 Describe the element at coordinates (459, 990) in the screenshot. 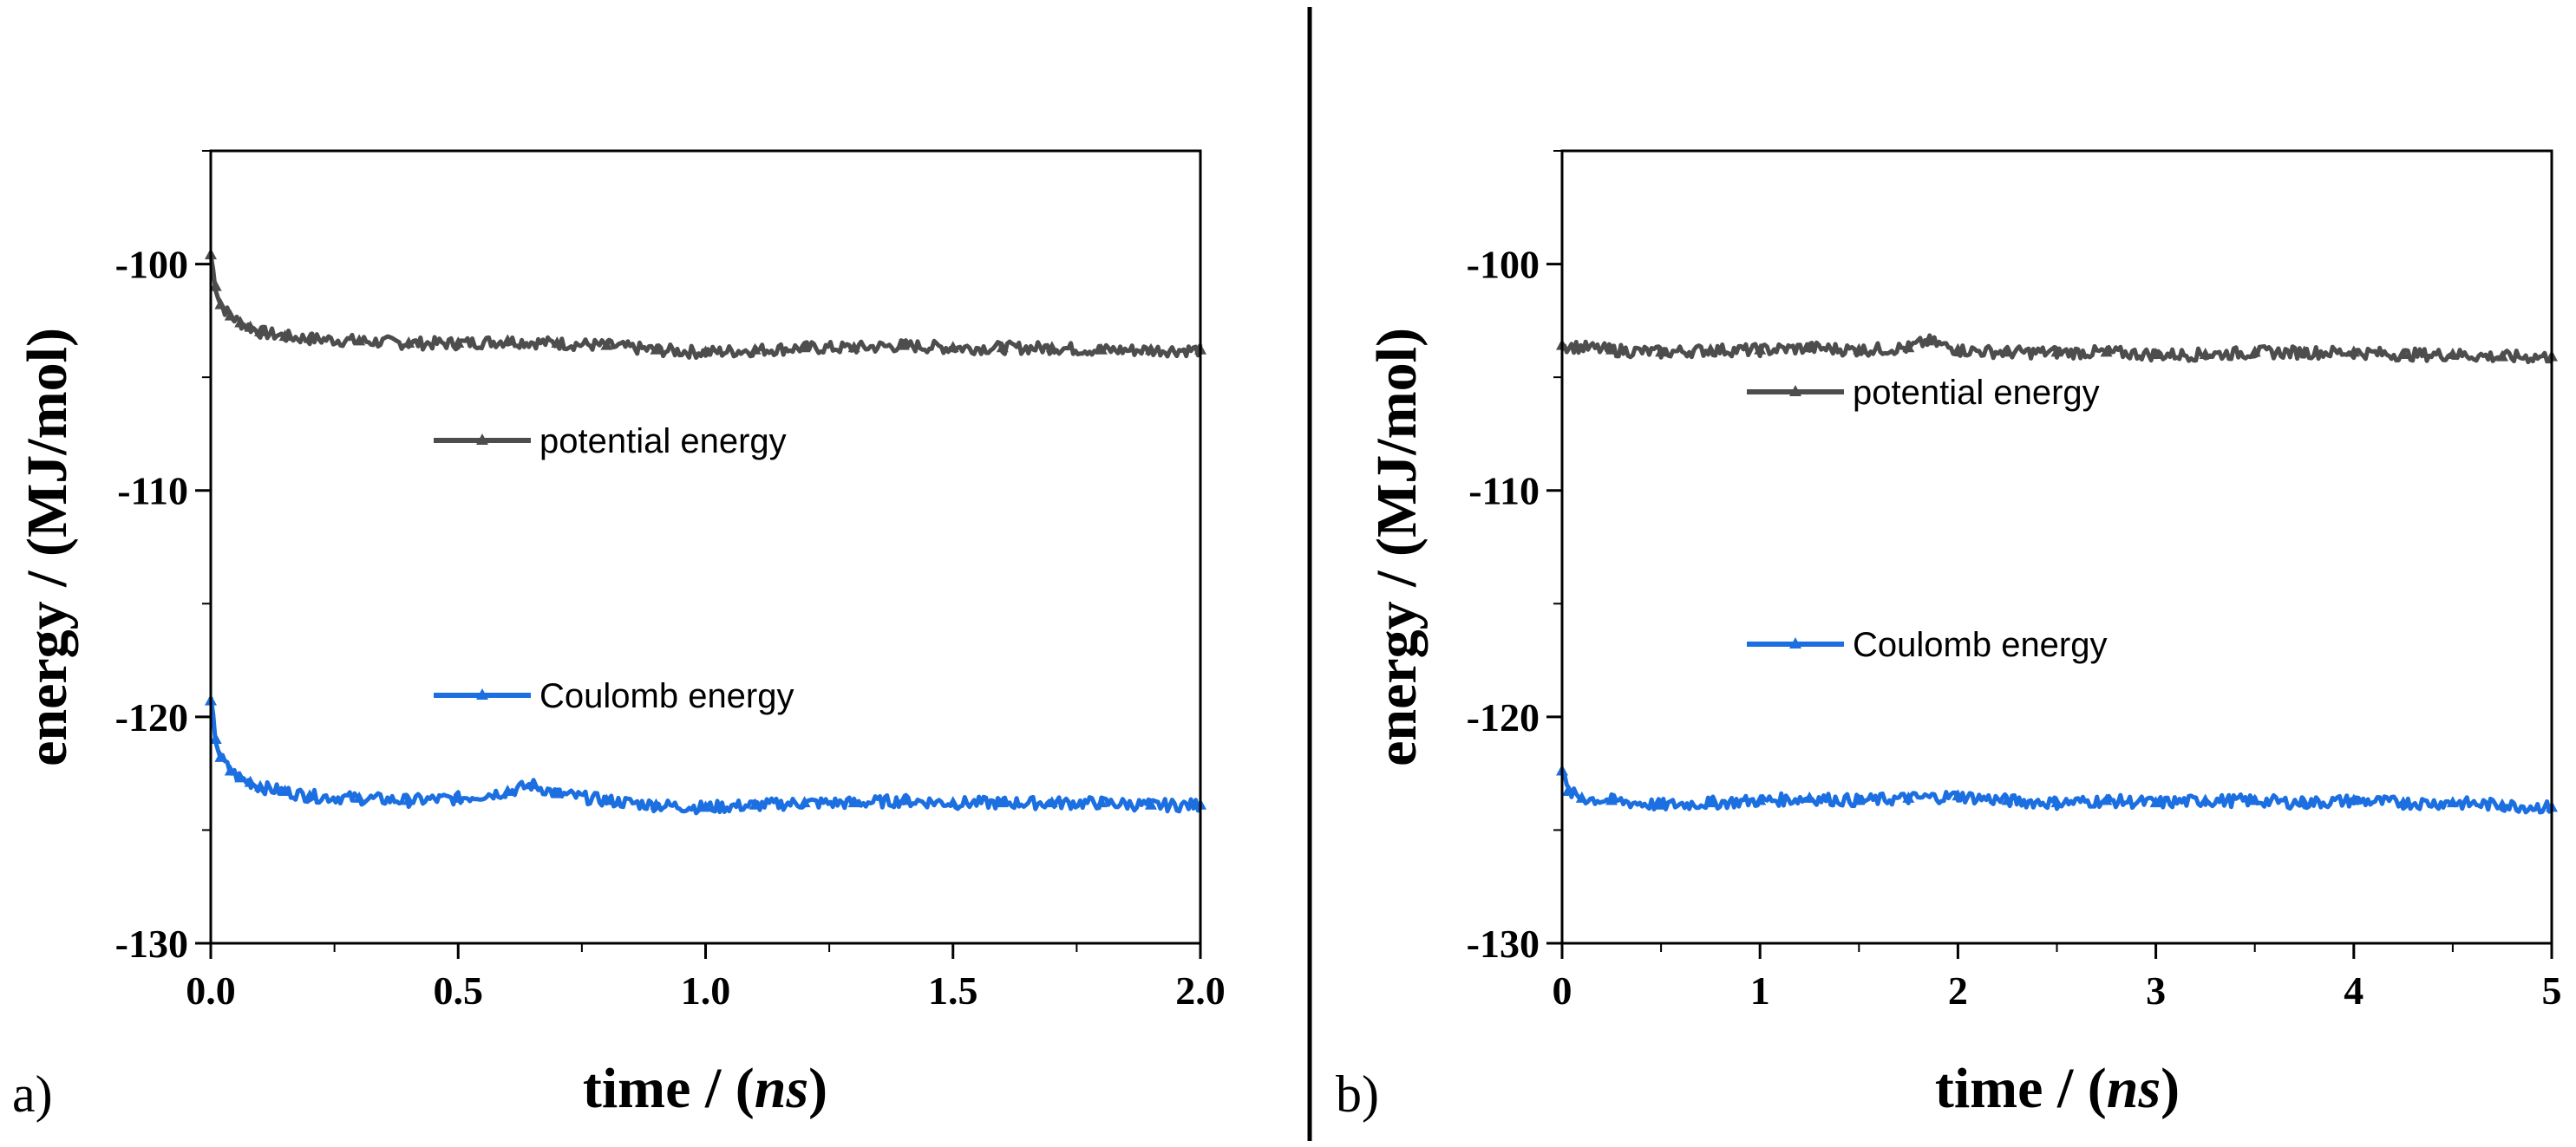

I see `x-tick-label-a-1: 0.5` at that location.